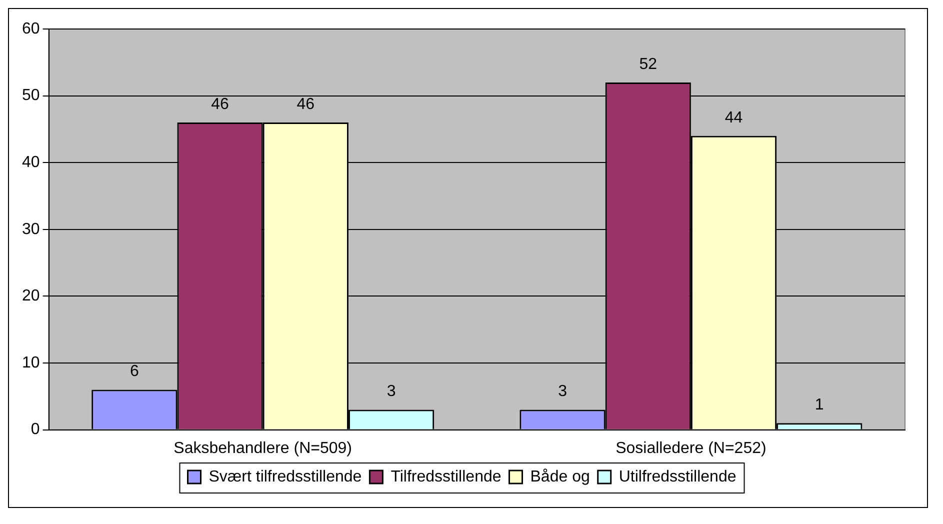 This screenshot has height=524, width=943. Describe the element at coordinates (31, 296) in the screenshot. I see `y-tick-label: 20` at that location.